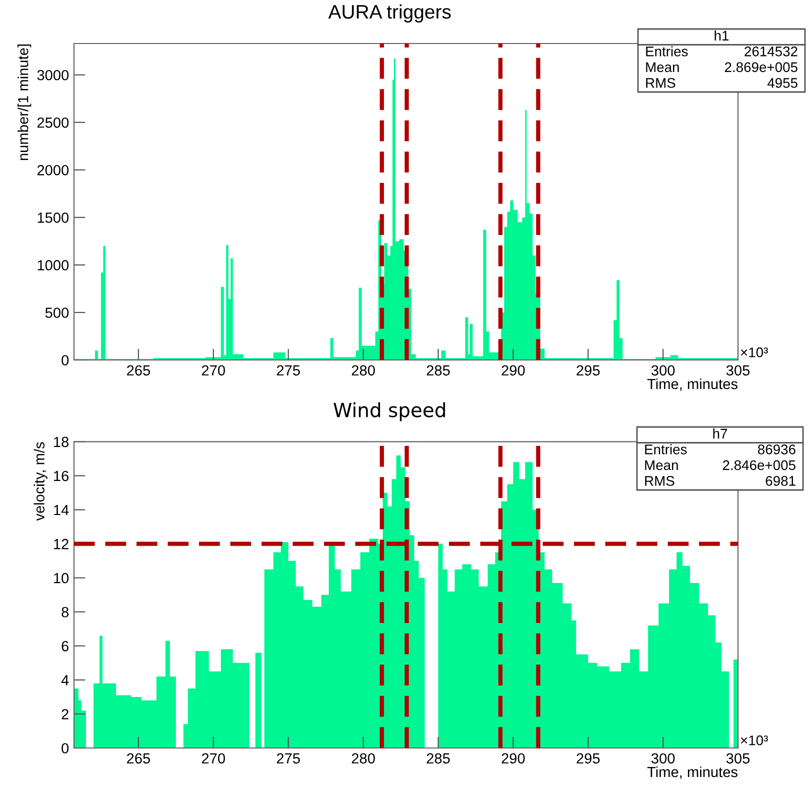 This screenshot has width=808, height=785. I want to click on y-tick-label: 6, so click(65, 646).